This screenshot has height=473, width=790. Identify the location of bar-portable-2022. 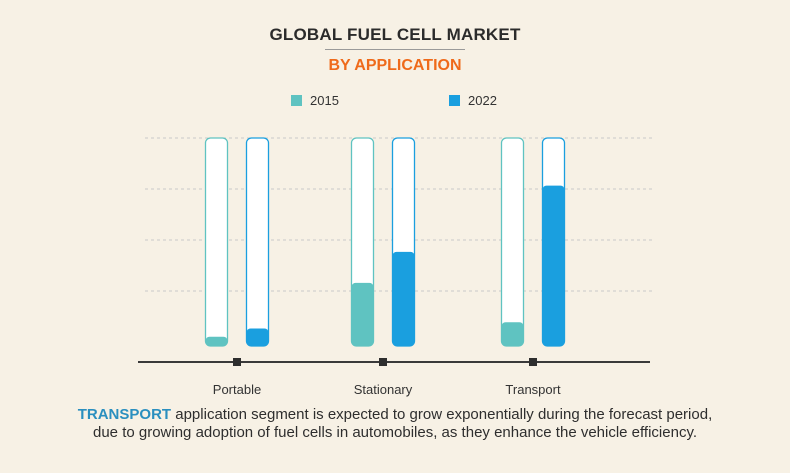
(257, 337).